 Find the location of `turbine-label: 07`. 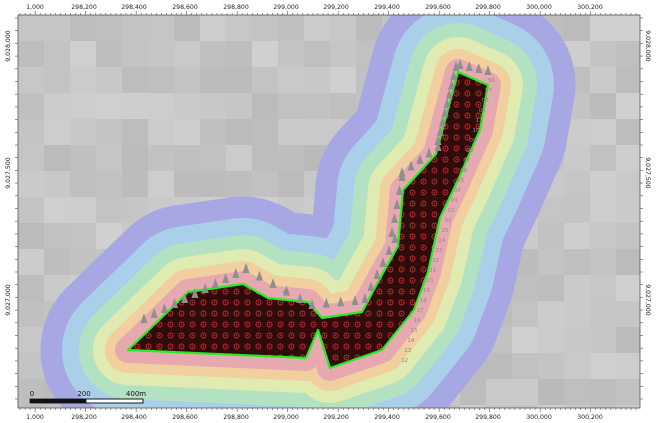

turbine-label: 07 is located at coordinates (466, 161).